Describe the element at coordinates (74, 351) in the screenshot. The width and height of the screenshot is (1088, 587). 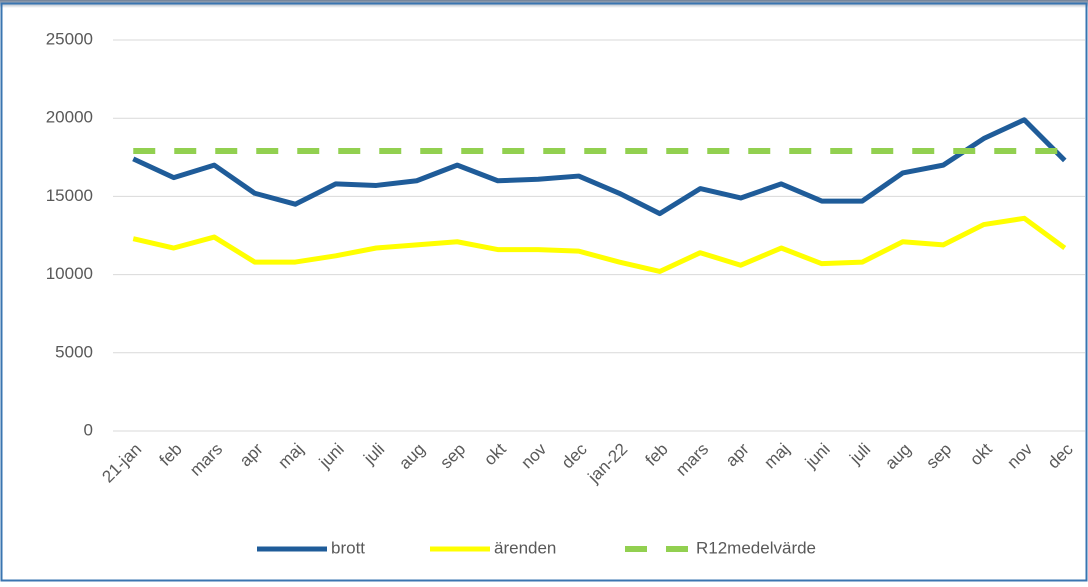
I see `y-tick-label: 5000` at that location.